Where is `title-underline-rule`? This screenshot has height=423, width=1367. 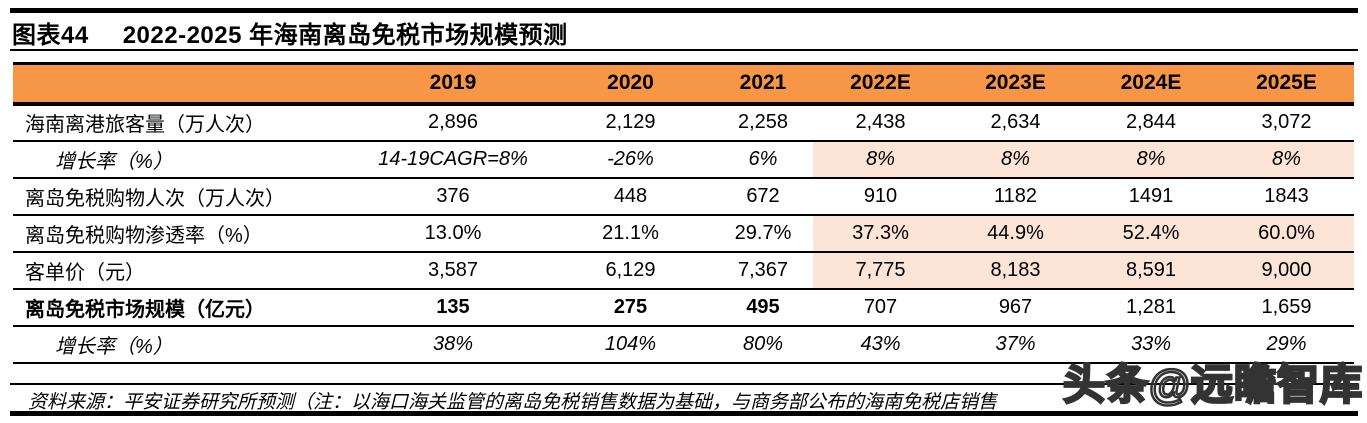 title-underline-rule is located at coordinates (684, 50).